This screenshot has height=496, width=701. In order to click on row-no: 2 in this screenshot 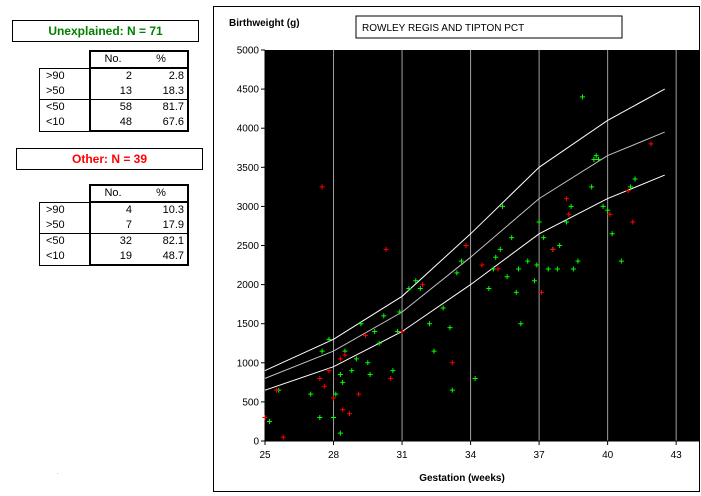, I will do `click(112, 75)`.